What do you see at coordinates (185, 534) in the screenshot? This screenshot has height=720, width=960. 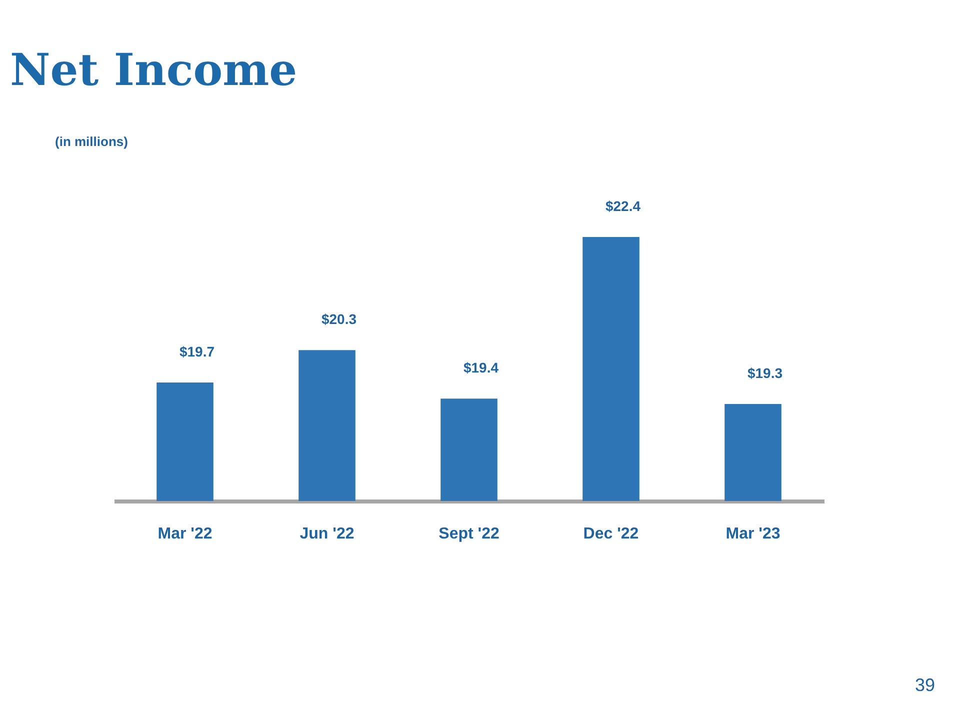 I see `x-tick-label: Mar '22` at bounding box center [185, 534].